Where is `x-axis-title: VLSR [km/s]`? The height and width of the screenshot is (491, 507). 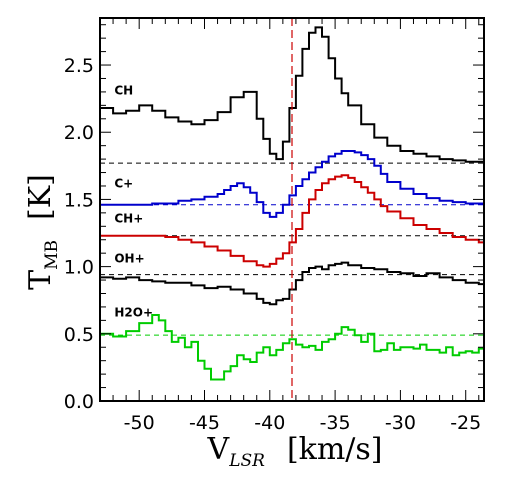 x-axis-title: VLSR [km/s] is located at coordinates (295, 451).